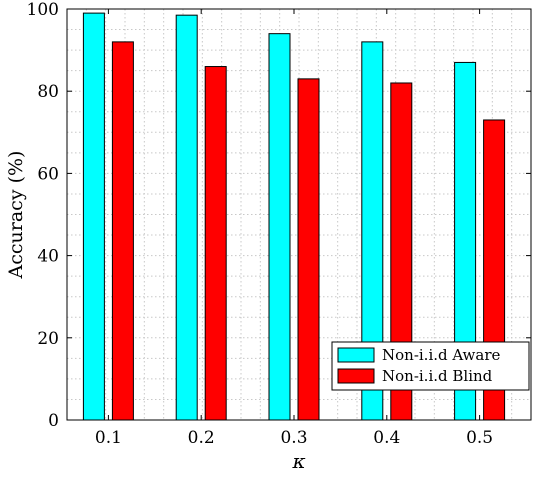  I want to click on y-tick-label: 20, so click(48, 339).